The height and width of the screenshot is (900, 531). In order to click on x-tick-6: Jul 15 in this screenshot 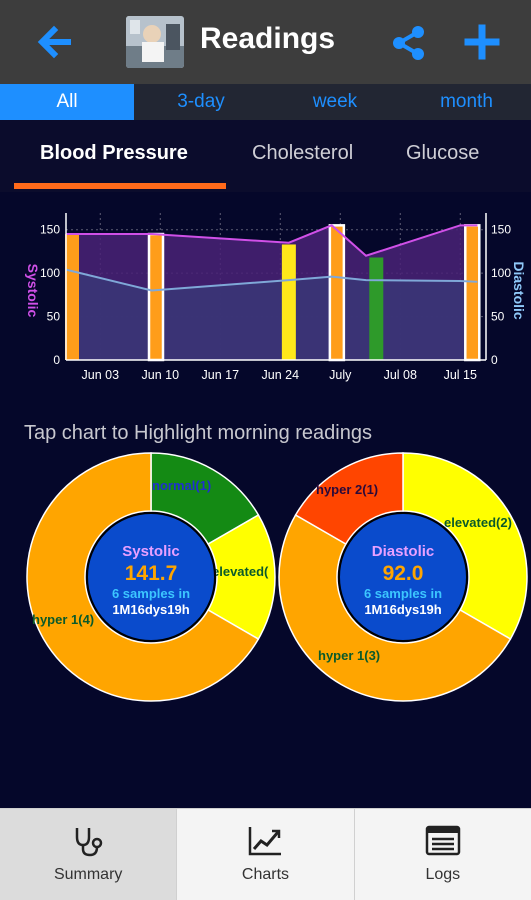, I will do `click(460, 375)`.